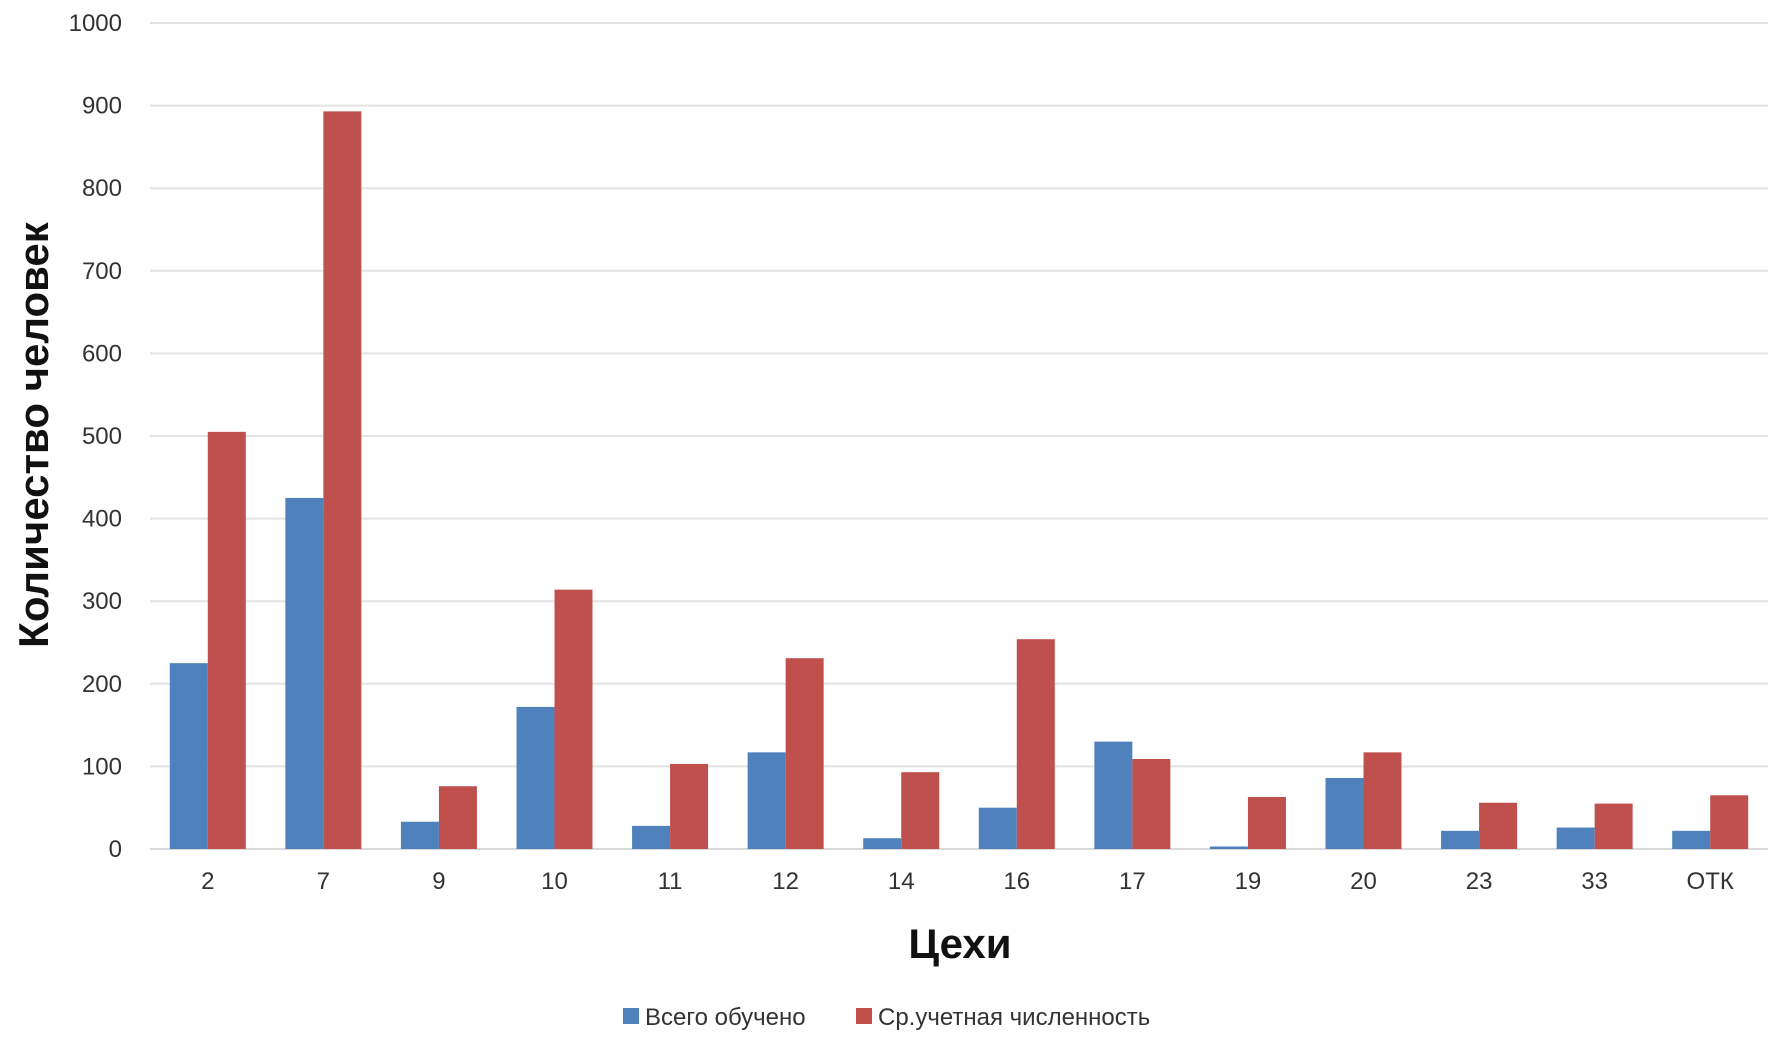 The width and height of the screenshot is (1787, 1049). I want to click on x-axis-title: Цехи, so click(959, 943).